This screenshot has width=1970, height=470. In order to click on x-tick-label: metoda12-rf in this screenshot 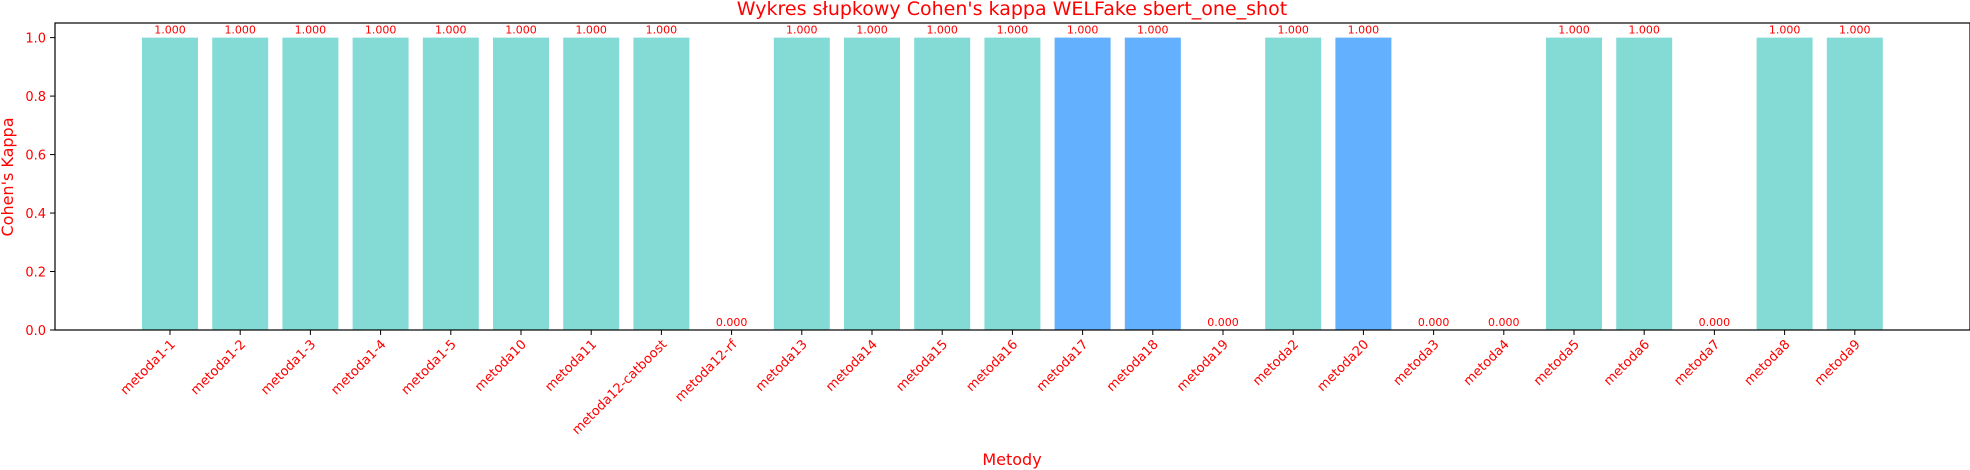, I will do `click(706, 371)`.